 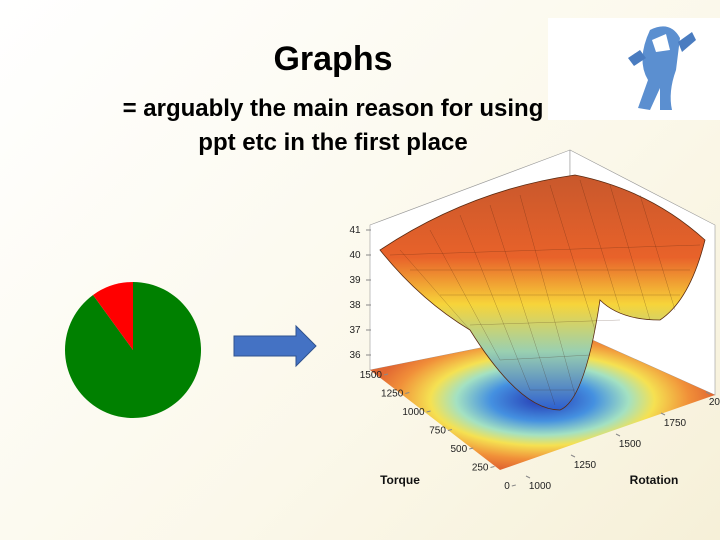 What do you see at coordinates (332, 59) in the screenshot?
I see `slide-title: Graphs` at bounding box center [332, 59].